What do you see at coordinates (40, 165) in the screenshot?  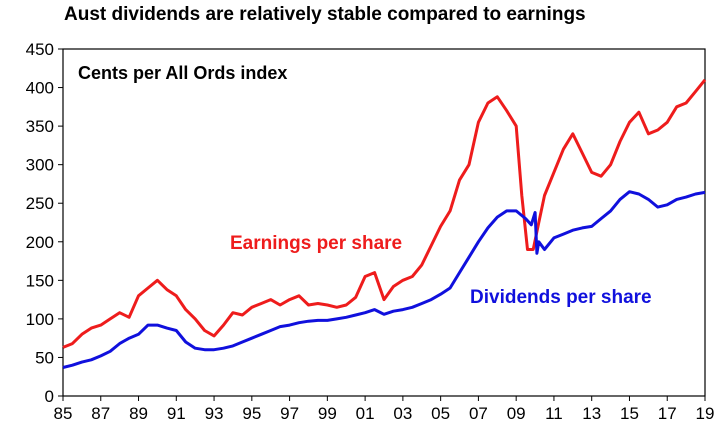 I see `y-tick-label: 300` at bounding box center [40, 165].